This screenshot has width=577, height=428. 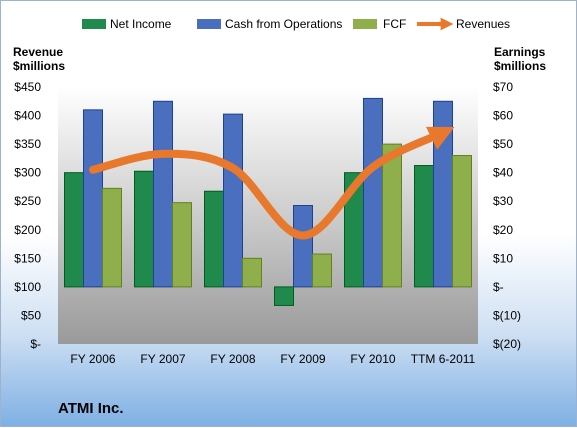 What do you see at coordinates (27, 258) in the screenshot?
I see `left-tick-label: $150` at bounding box center [27, 258].